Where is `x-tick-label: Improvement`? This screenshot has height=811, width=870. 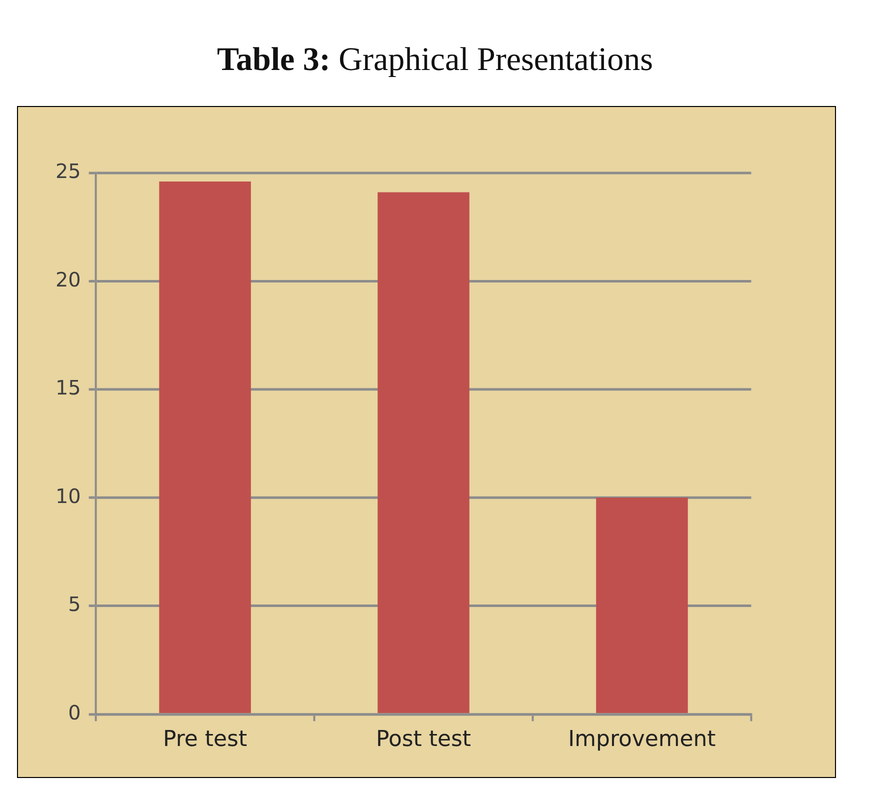 x-tick-label: Improvement is located at coordinates (642, 739).